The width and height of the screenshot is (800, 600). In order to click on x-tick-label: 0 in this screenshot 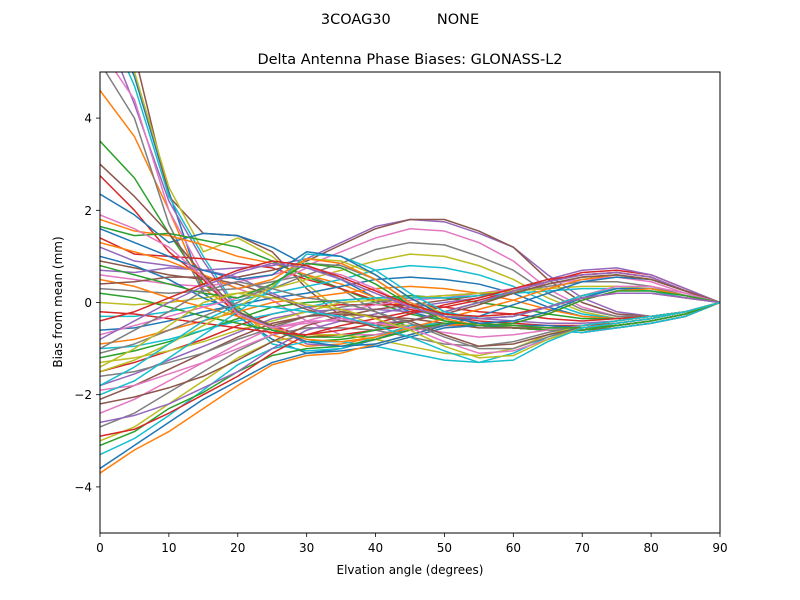, I will do `click(100, 548)`.